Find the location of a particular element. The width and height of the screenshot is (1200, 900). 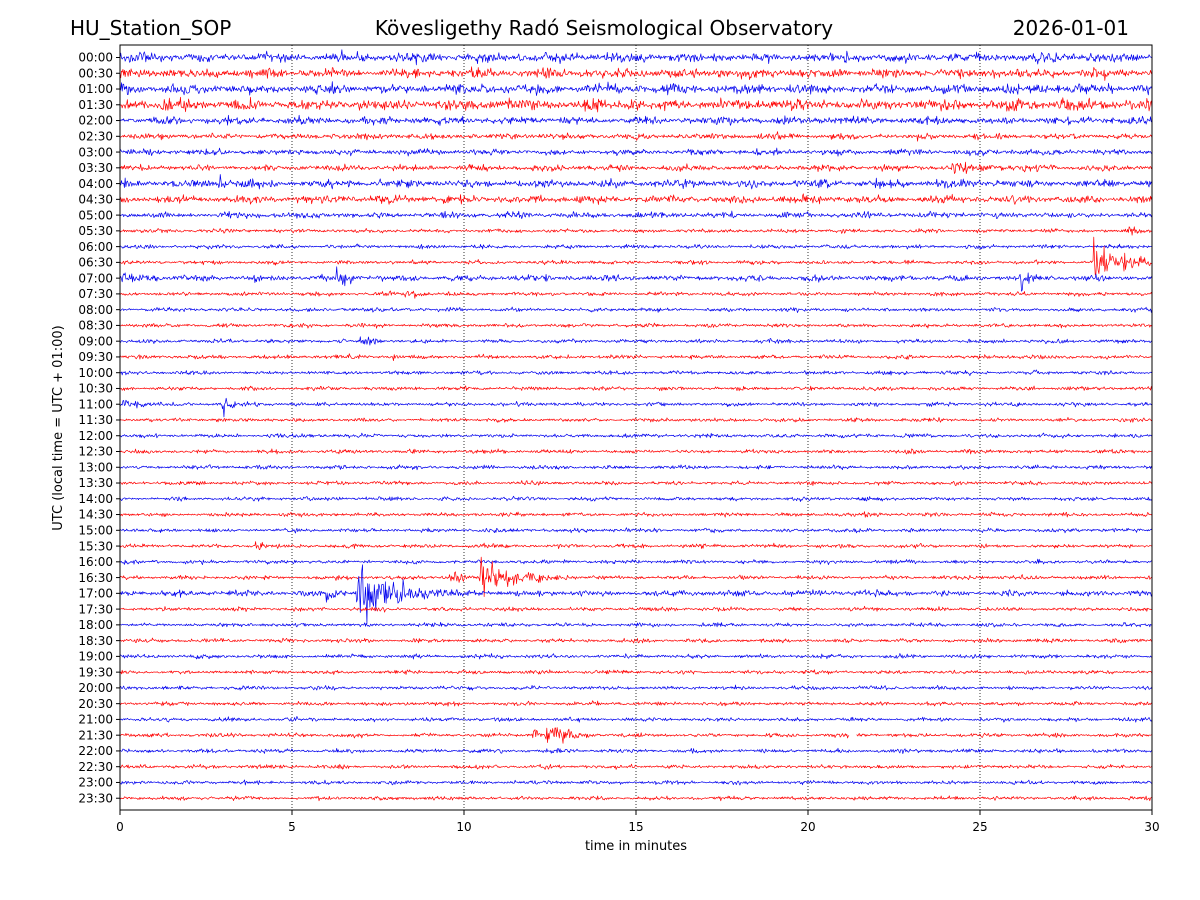

y-tick-label: 23:30 is located at coordinates (95, 798).